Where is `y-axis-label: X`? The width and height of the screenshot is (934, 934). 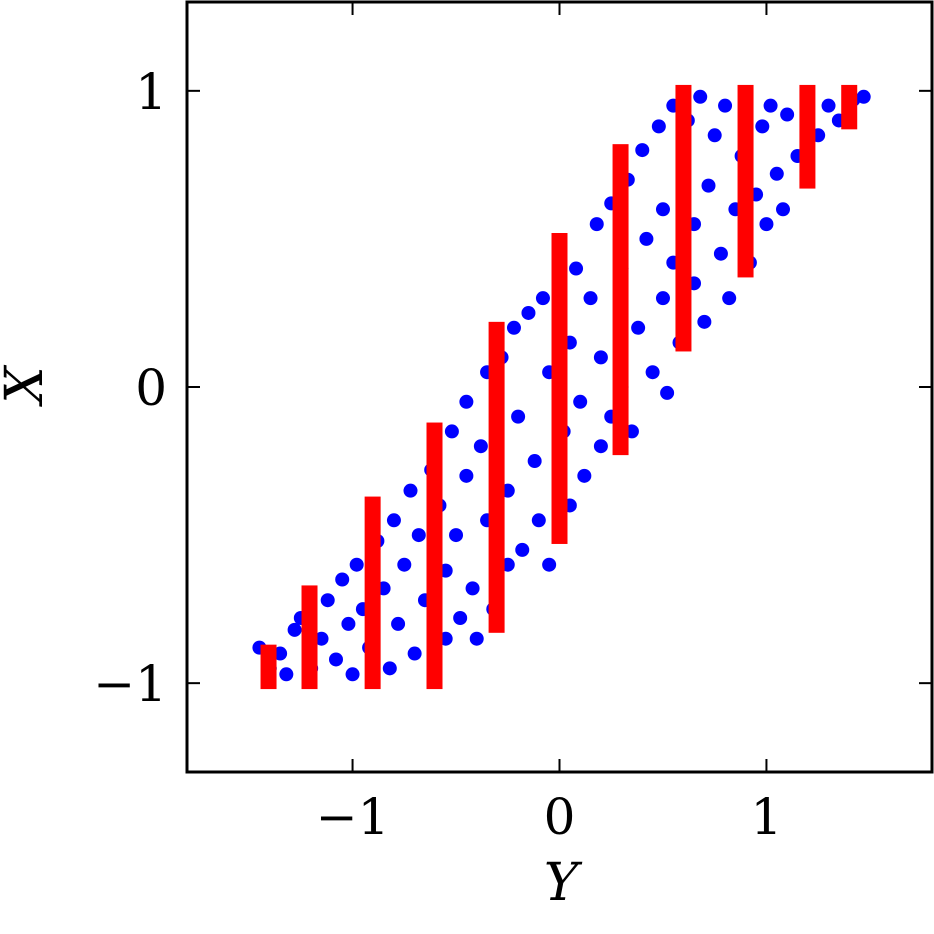
y-axis-label: X is located at coordinates (27, 386).